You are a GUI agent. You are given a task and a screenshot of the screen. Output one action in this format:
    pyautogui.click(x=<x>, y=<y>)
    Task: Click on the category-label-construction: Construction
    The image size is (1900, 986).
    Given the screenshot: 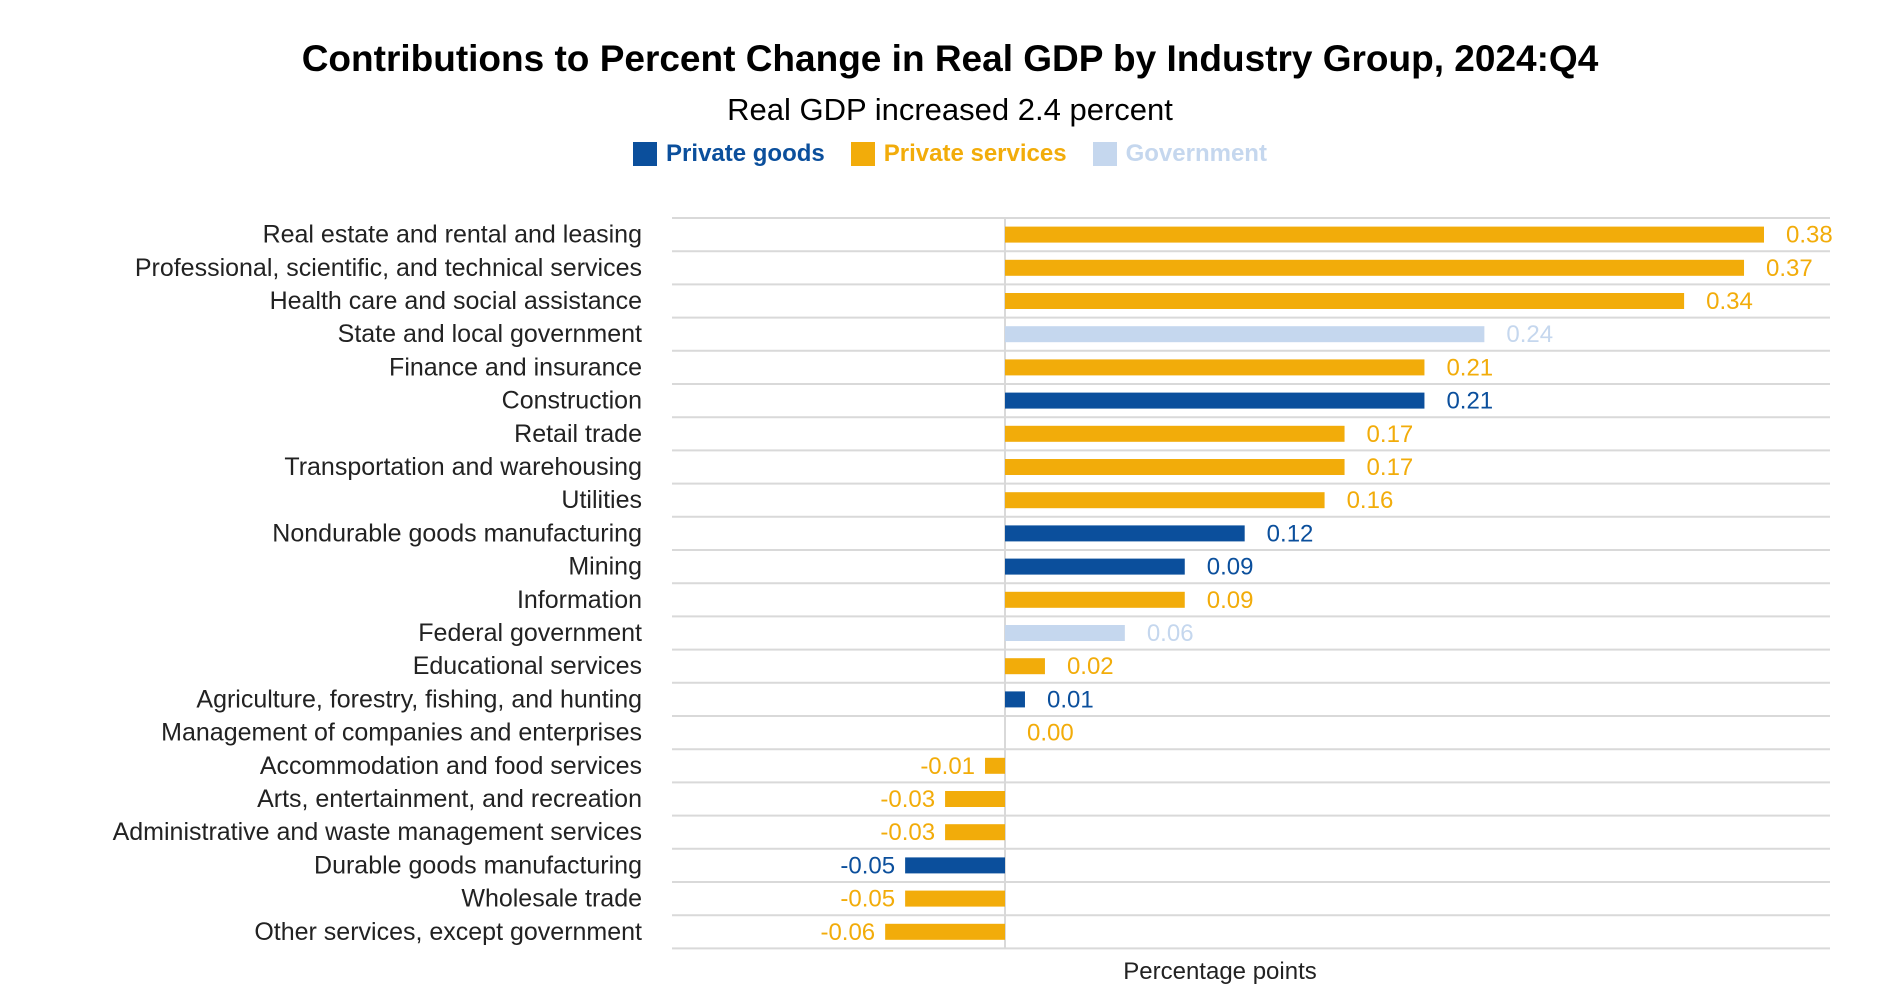 What is the action you would take?
    pyautogui.click(x=572, y=401)
    